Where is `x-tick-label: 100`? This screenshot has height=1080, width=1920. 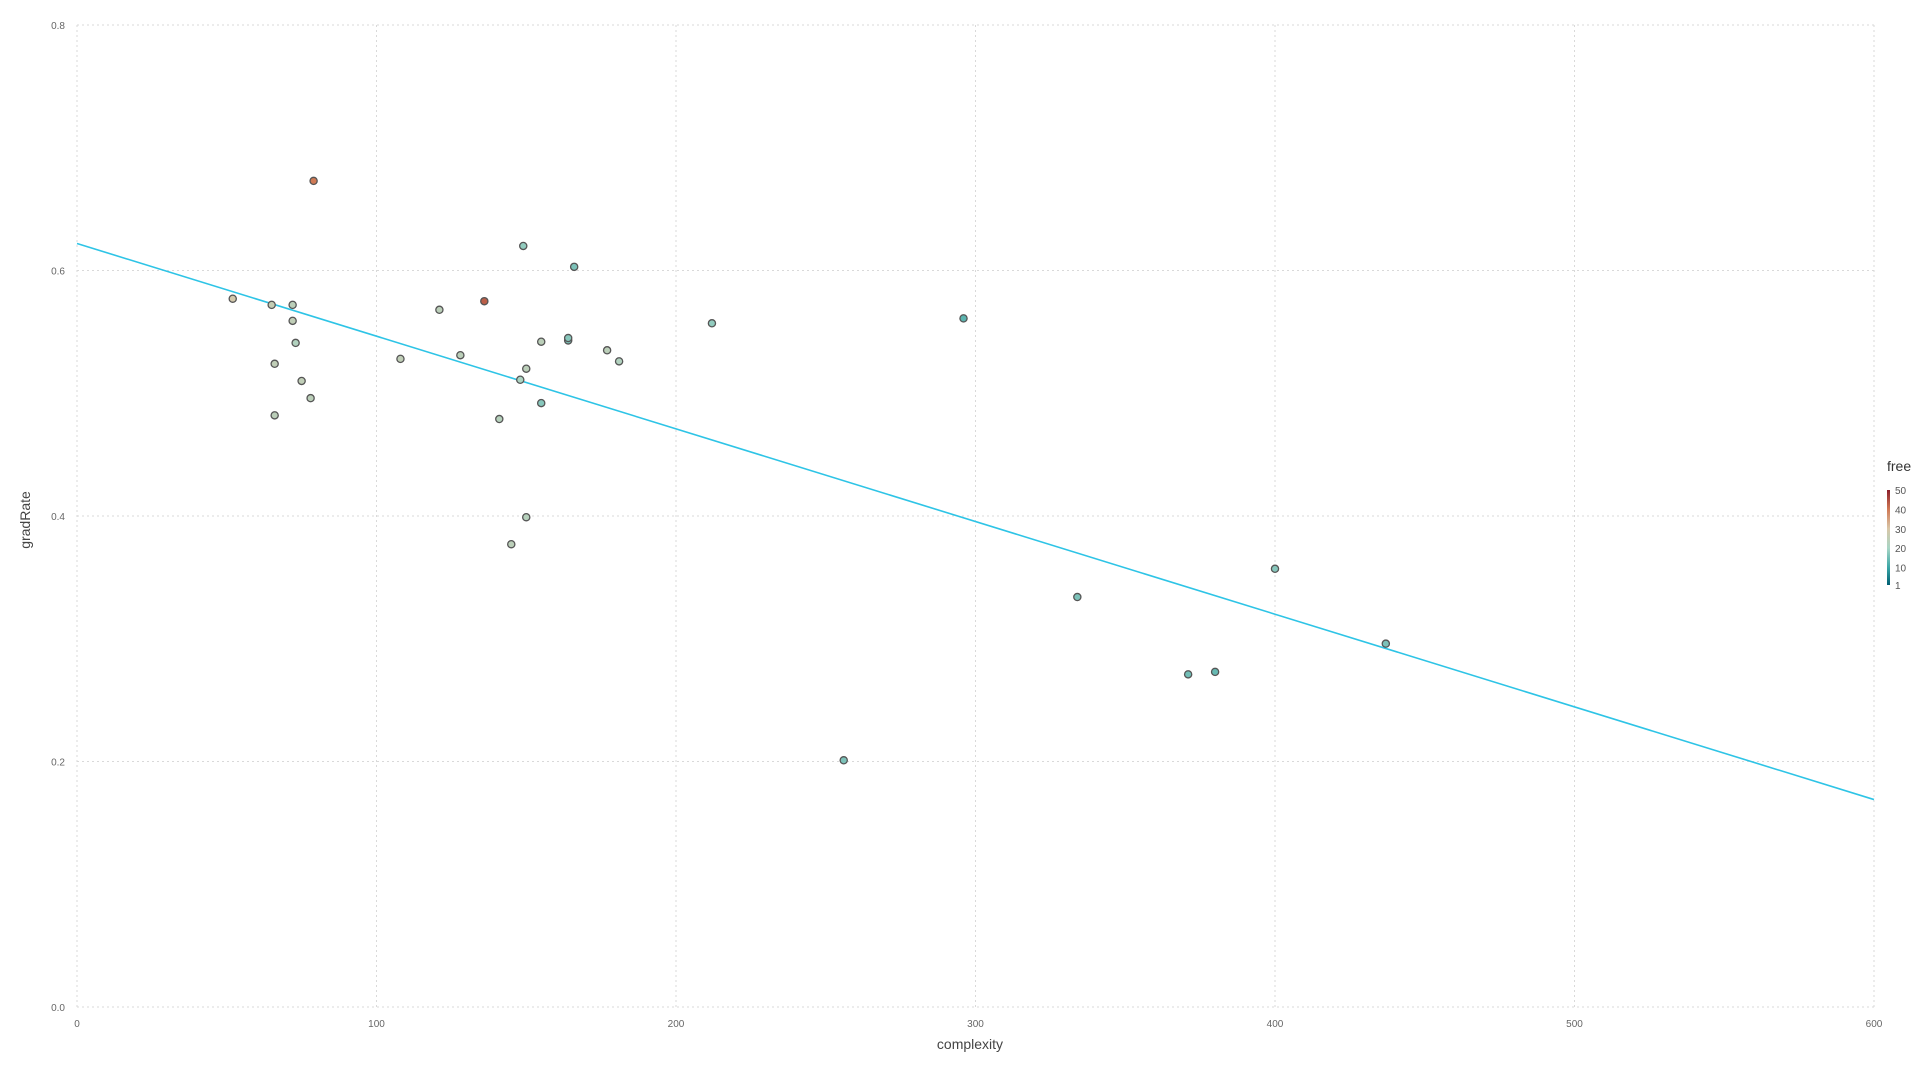 x-tick-label: 100 is located at coordinates (376, 1024).